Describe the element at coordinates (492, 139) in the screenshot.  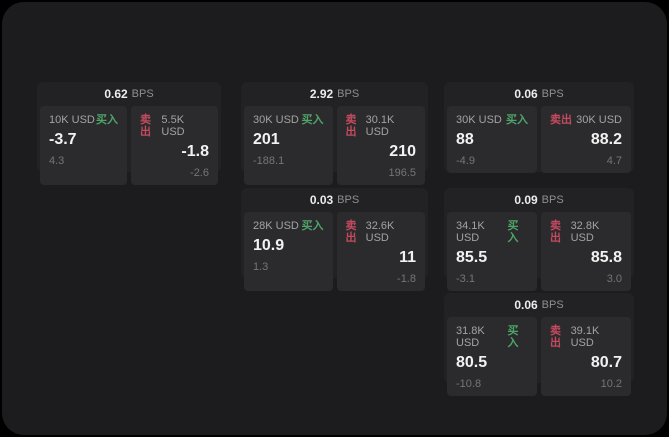
I see `buy-panel: 30K USD 买入 88 -4.9` at that location.